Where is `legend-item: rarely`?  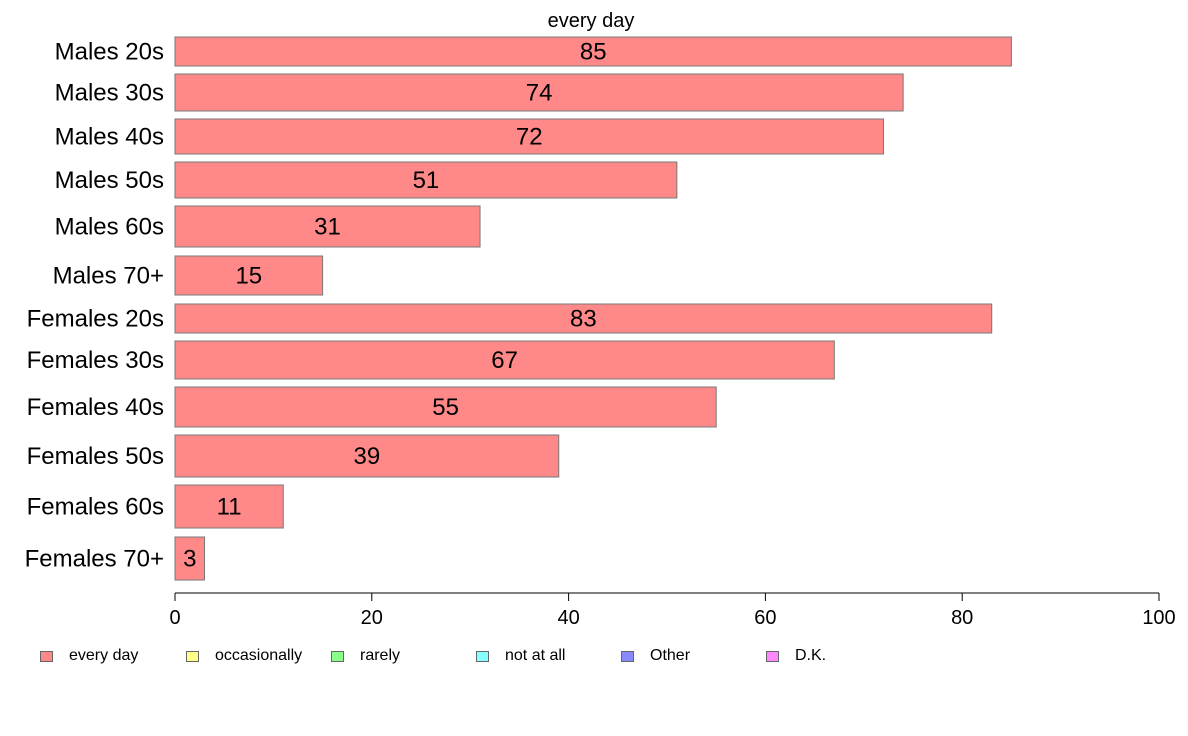 legend-item: rarely is located at coordinates (365, 656).